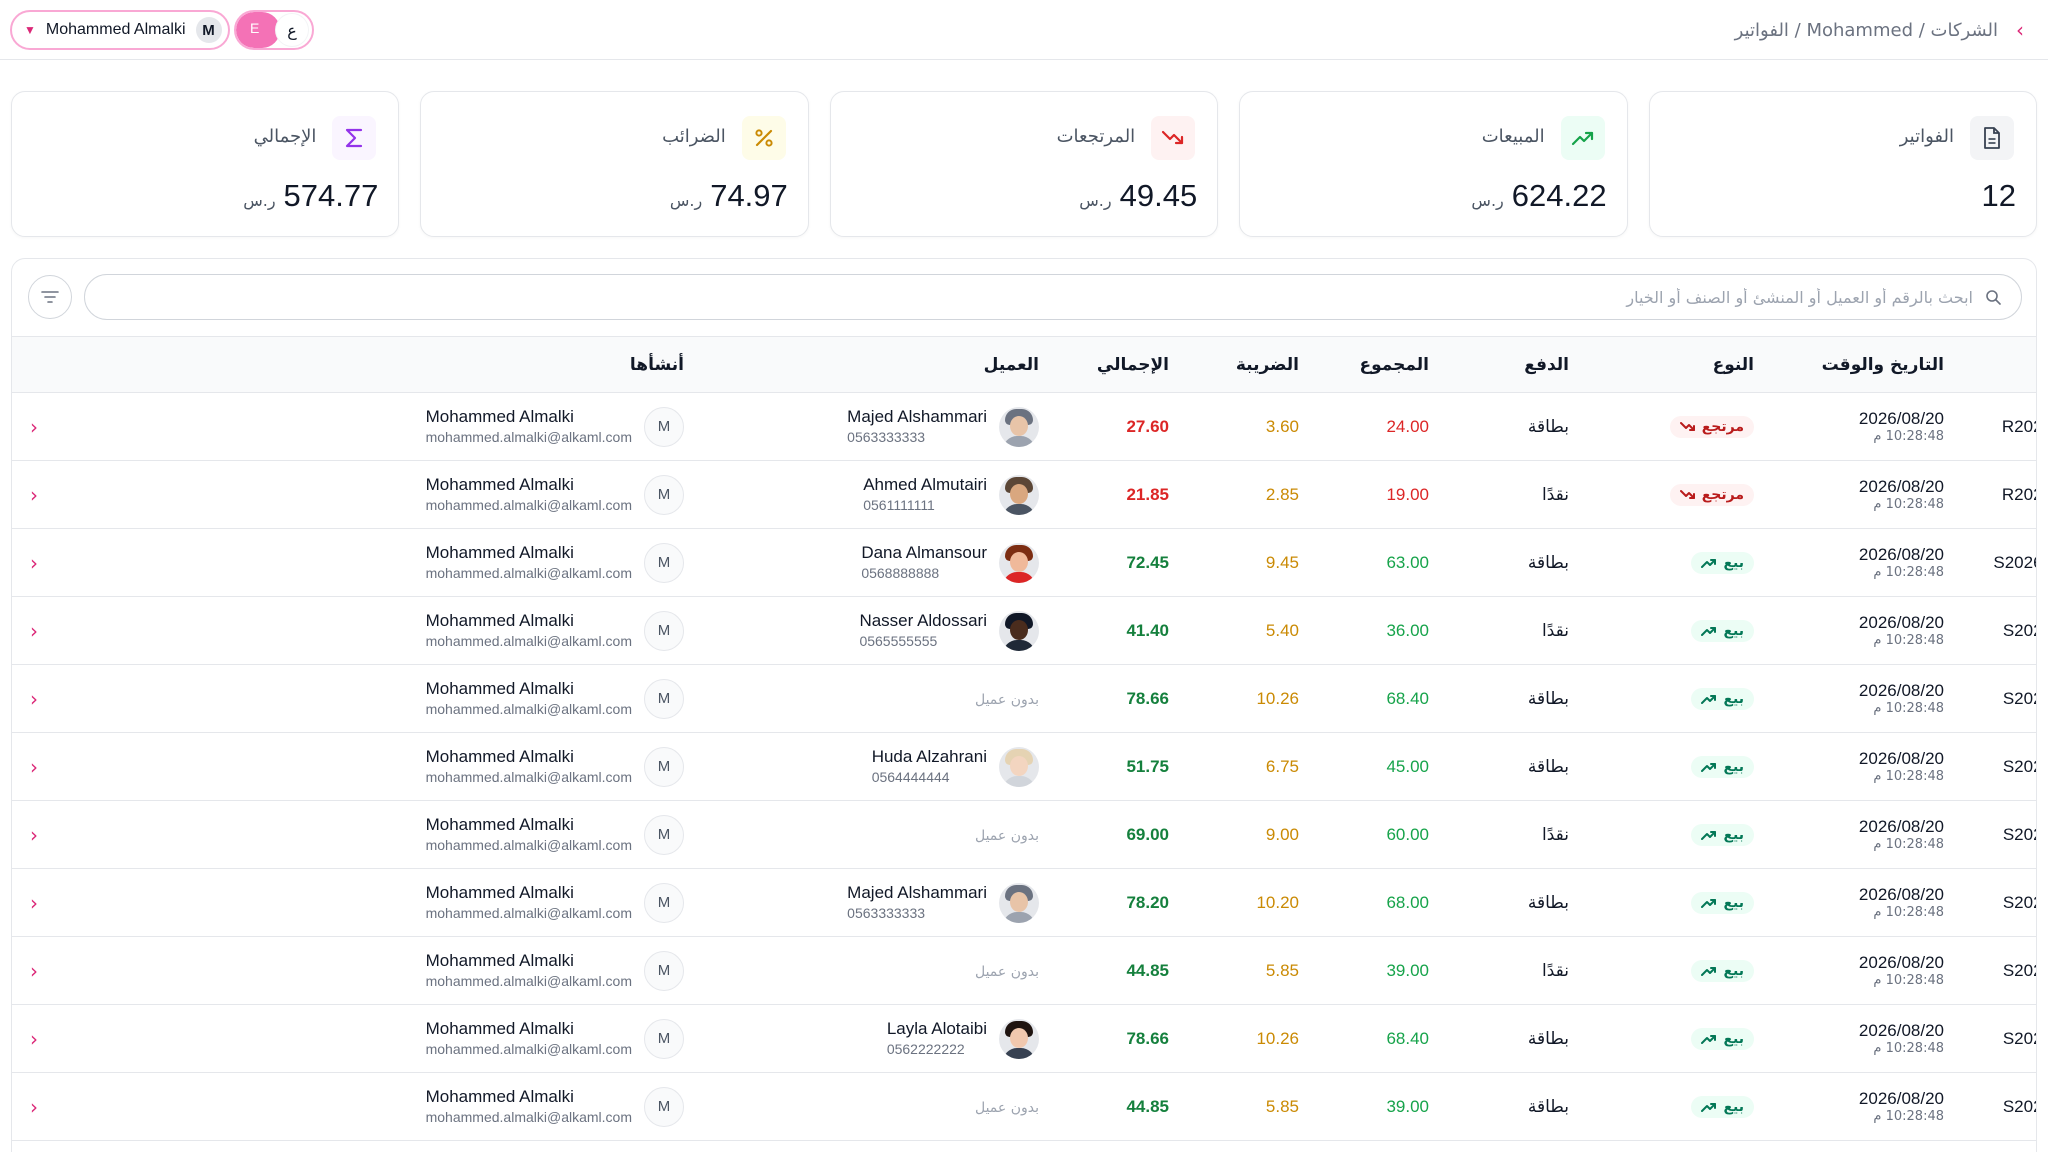 Image resolution: width=2048 pixels, height=1152 pixels. I want to click on subtotal-value: 19.00, so click(1407, 494).